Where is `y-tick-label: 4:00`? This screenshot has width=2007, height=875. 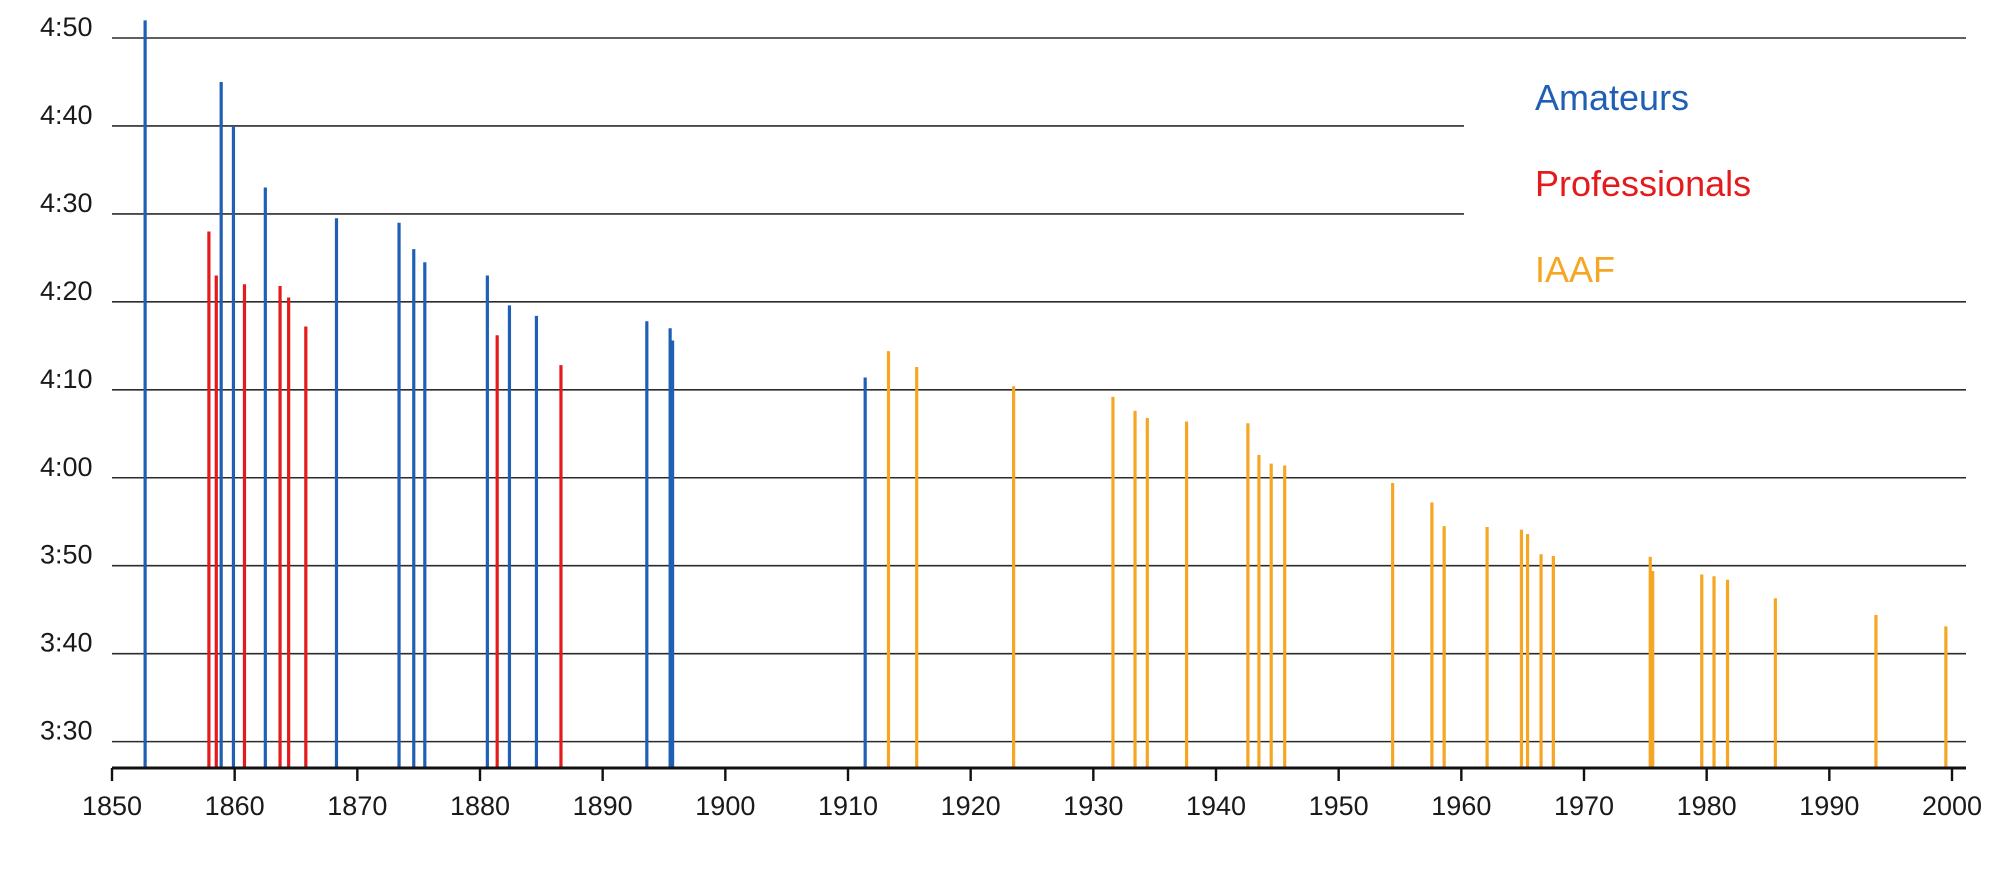
y-tick-label: 4:00 is located at coordinates (66, 467).